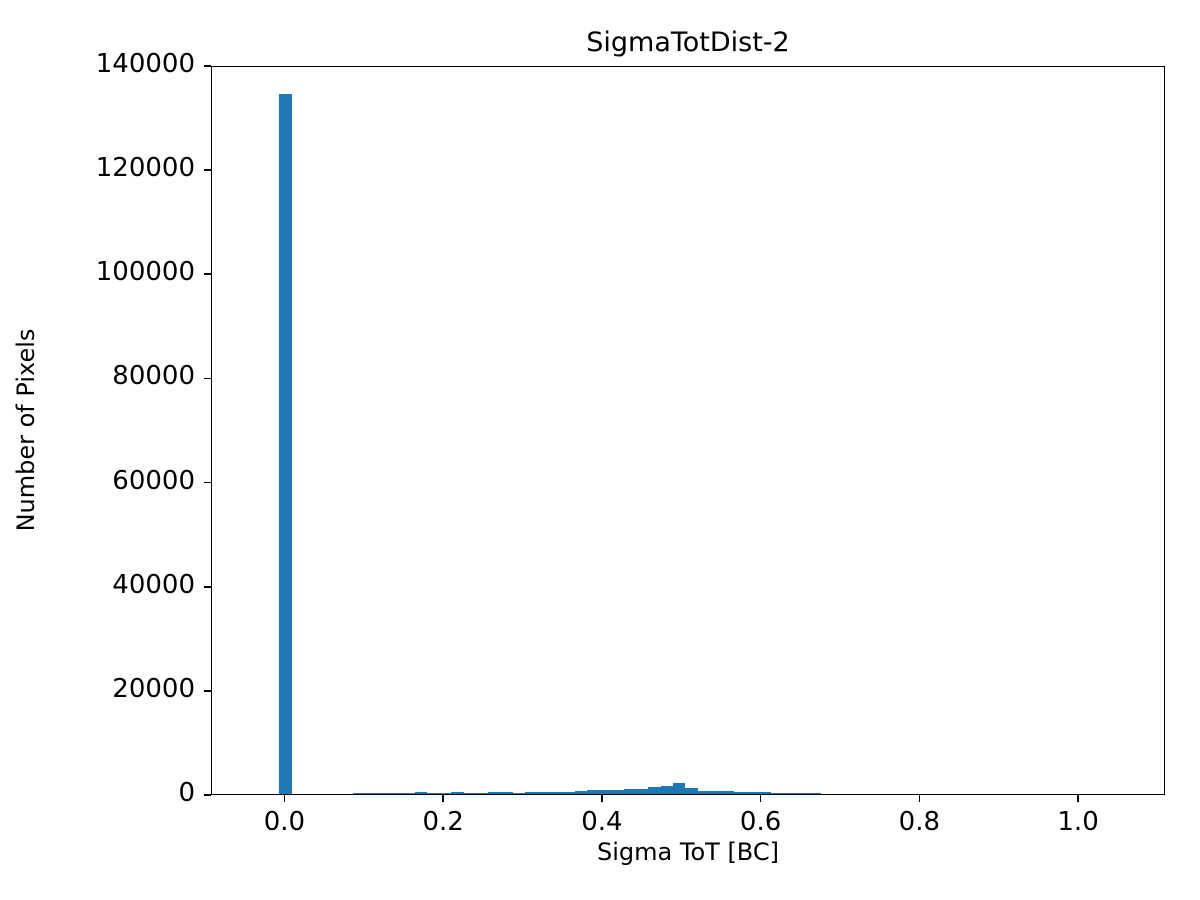 This screenshot has height=900, width=1200. Describe the element at coordinates (1078, 822) in the screenshot. I see `x-axis-tick-label: 1.0` at that location.